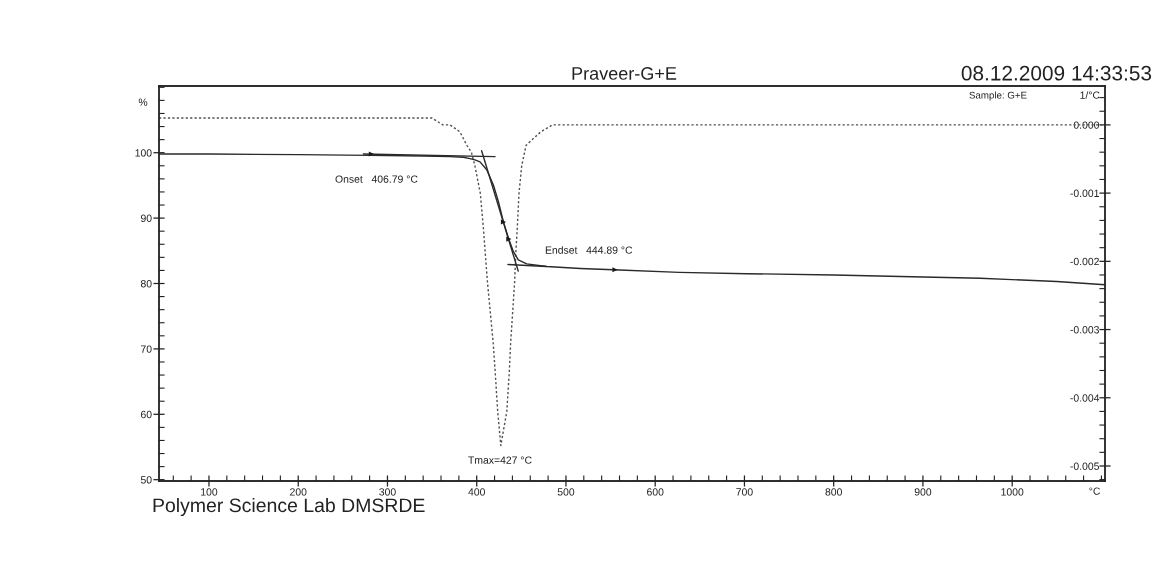 This screenshot has height=561, width=1154. Describe the element at coordinates (833, 492) in the screenshot. I see `x-tick-label: 800` at that location.